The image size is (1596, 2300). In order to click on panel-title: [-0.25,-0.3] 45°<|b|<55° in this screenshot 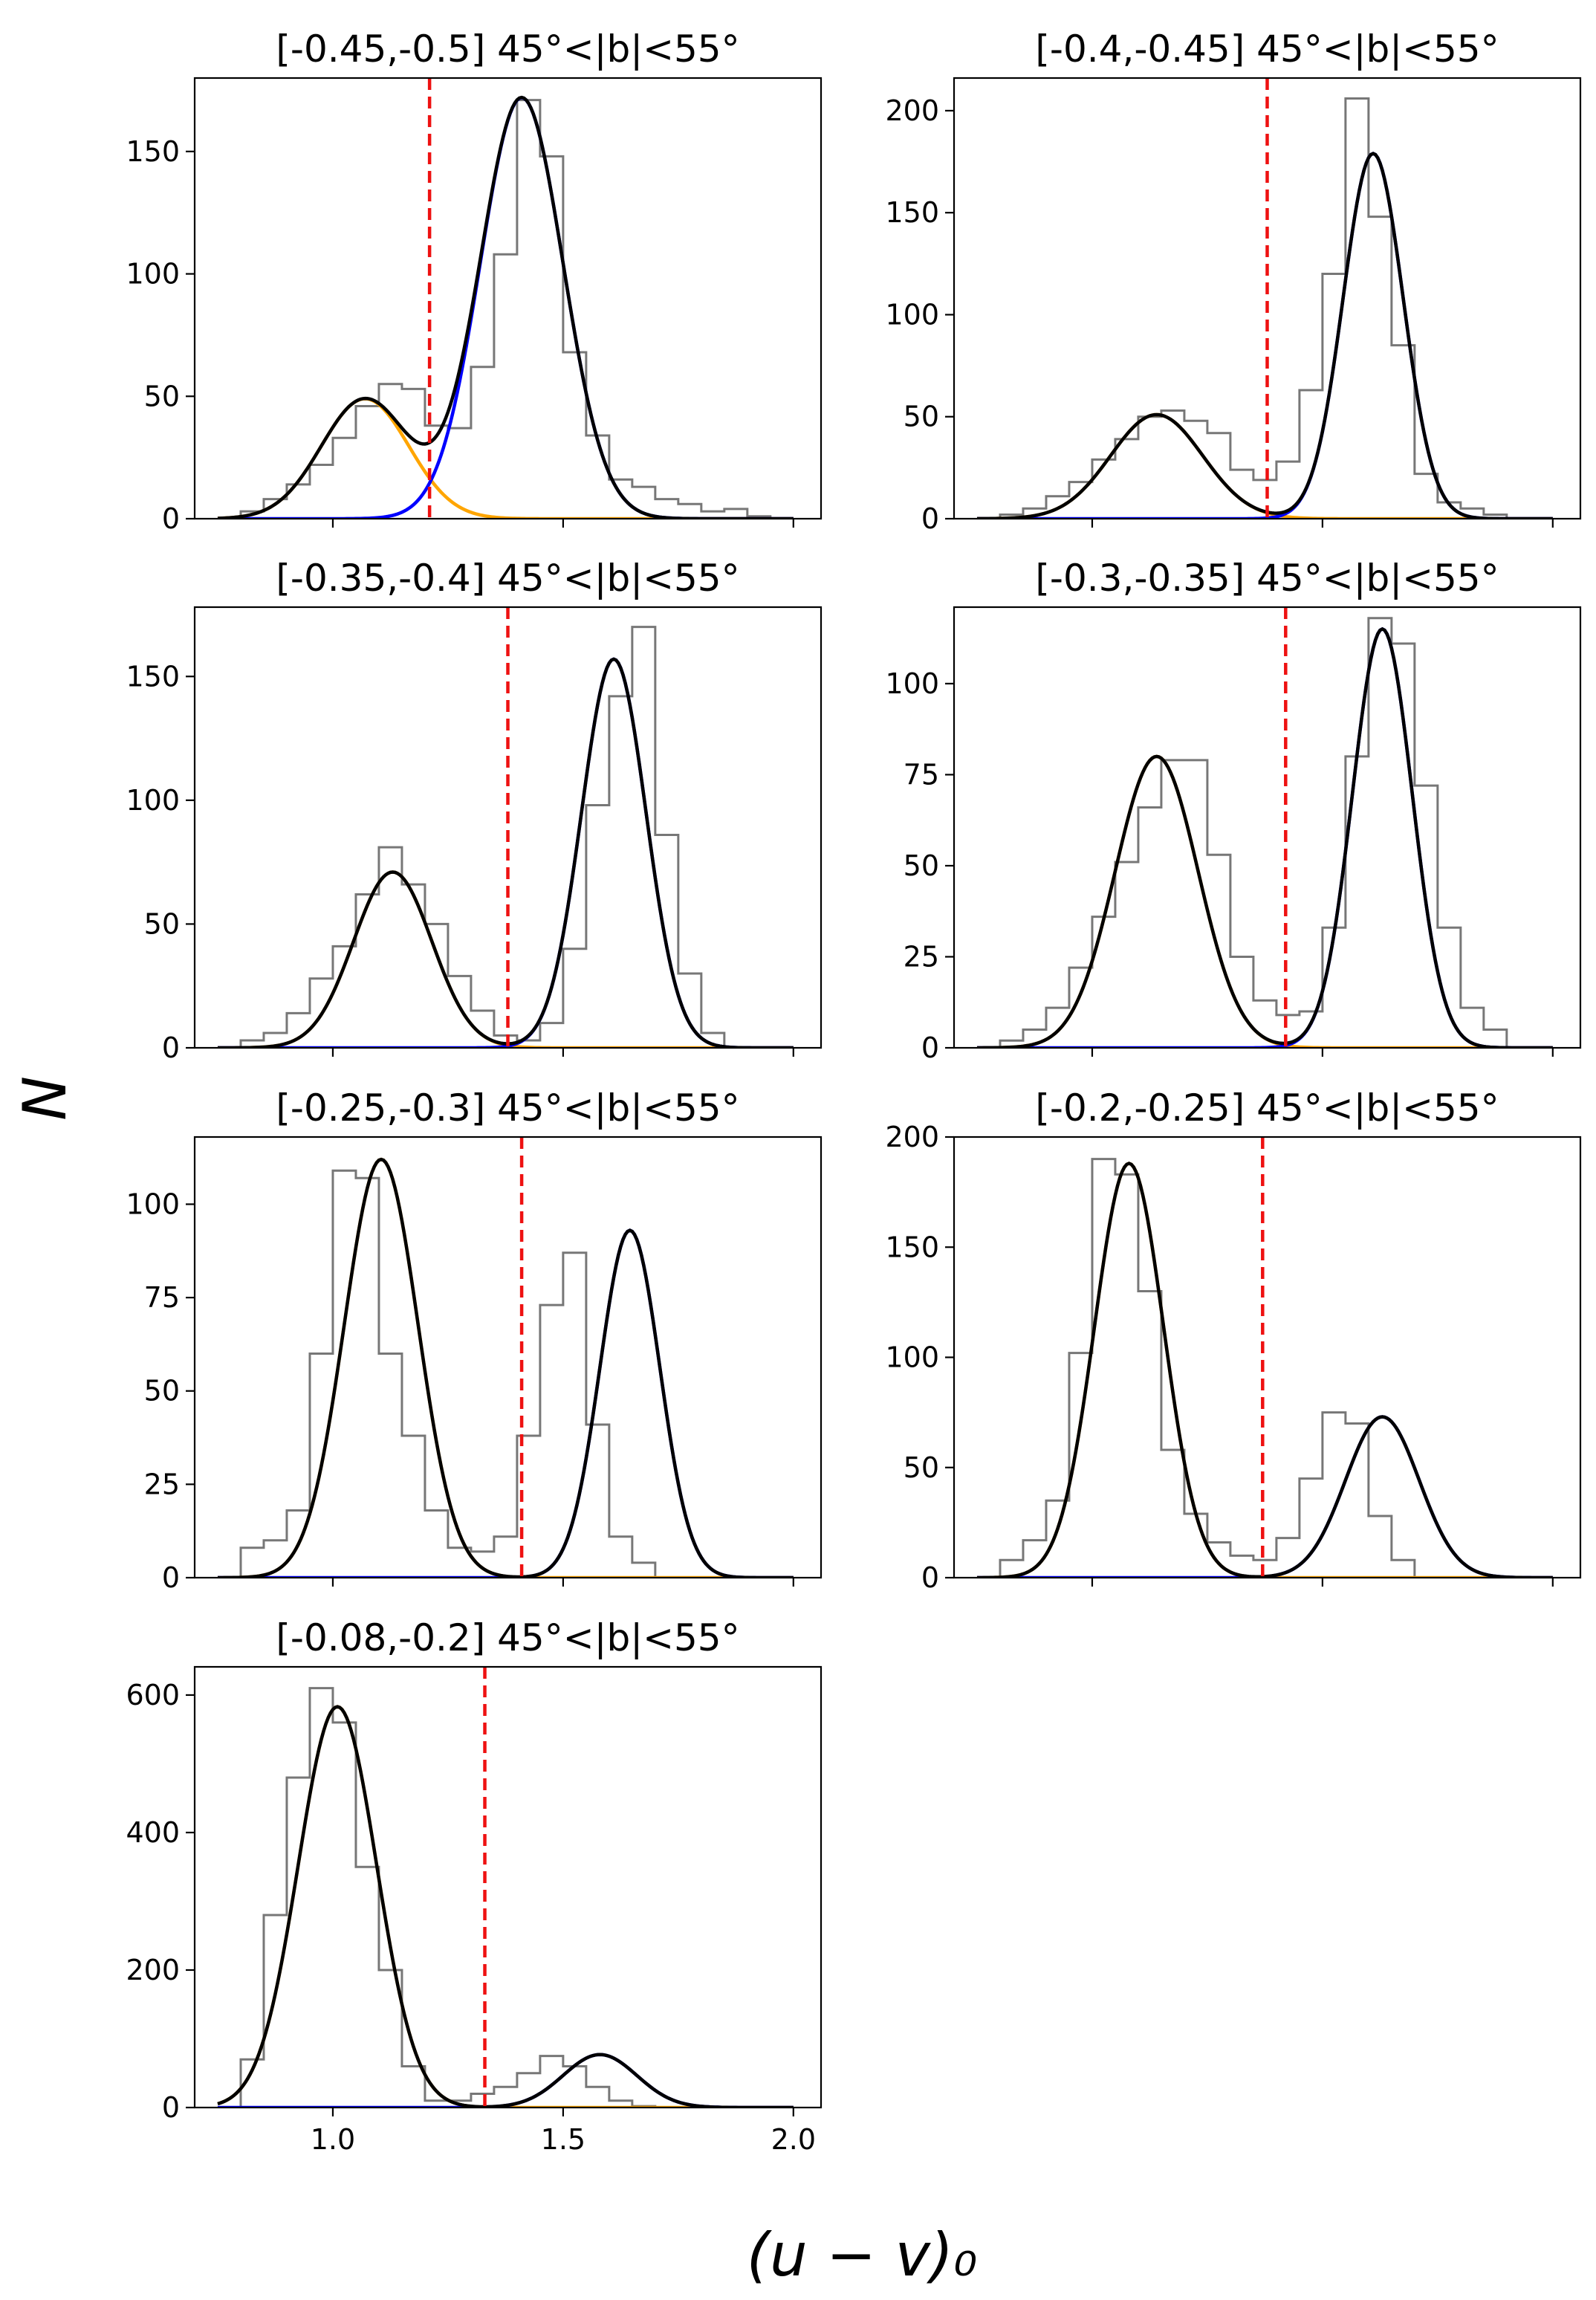, I will do `click(508, 1108)`.